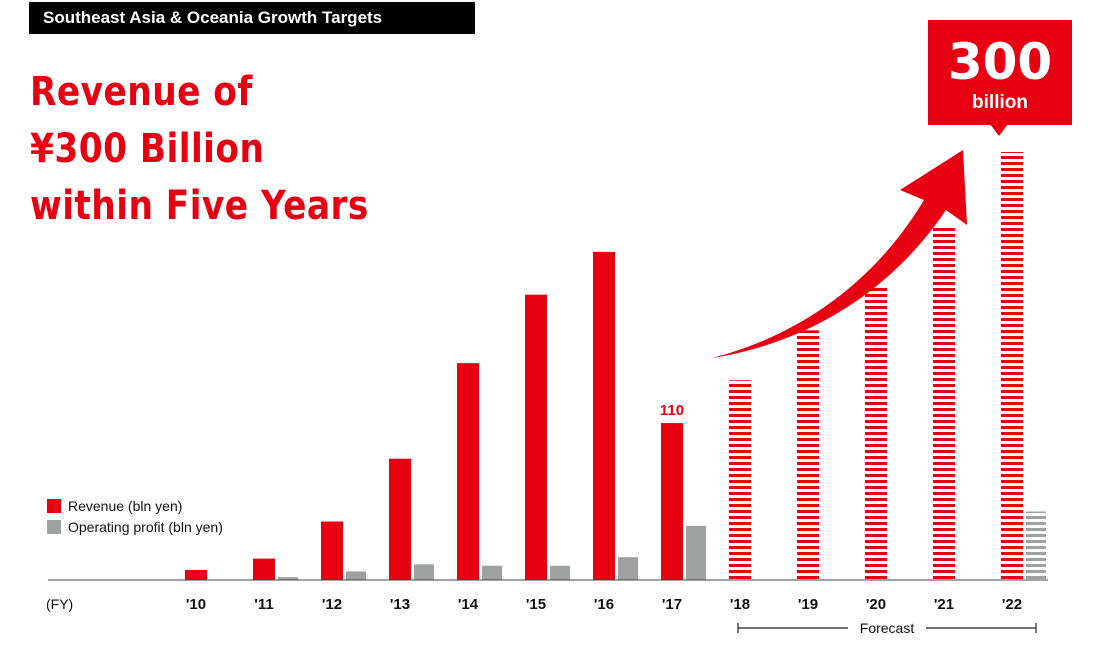 This screenshot has width=1100, height=649. What do you see at coordinates (199, 206) in the screenshot?
I see `headline-line-3: within Five Years` at bounding box center [199, 206].